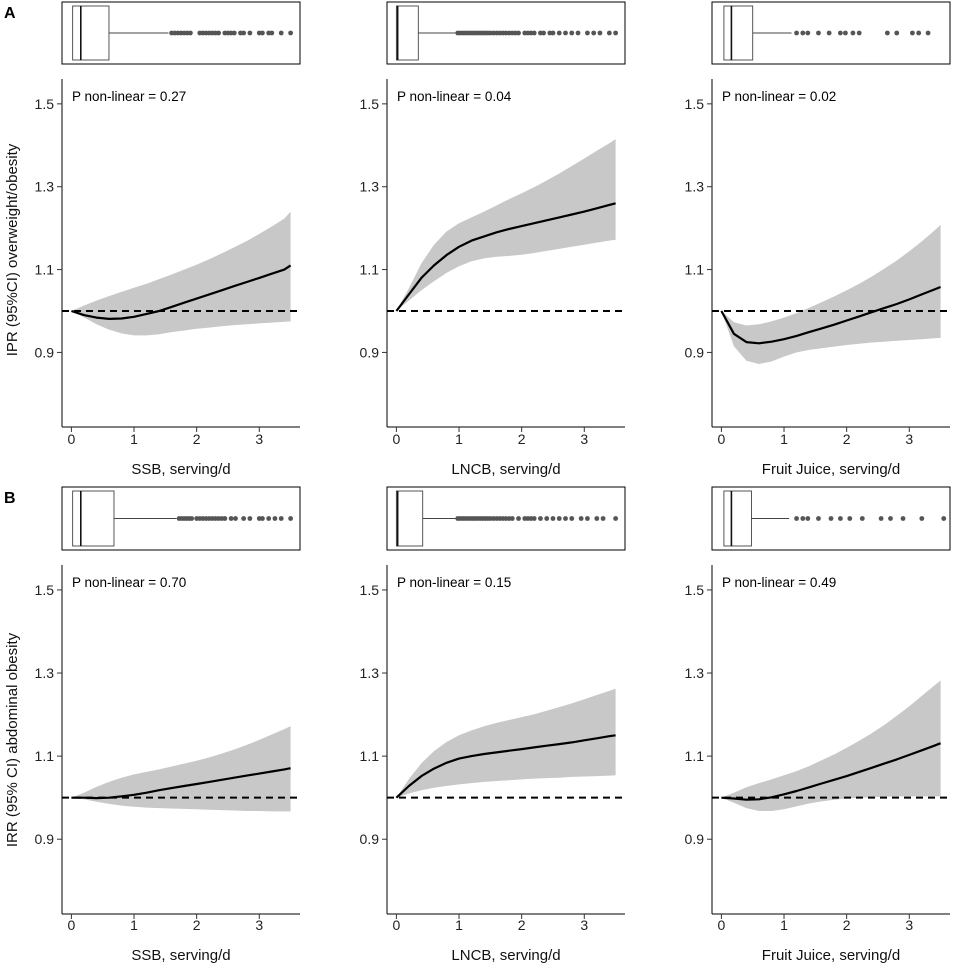 This screenshot has height=968, width=957. I want to click on p-nonlinear-annotation: P non-linear = 0.49, so click(779, 582).